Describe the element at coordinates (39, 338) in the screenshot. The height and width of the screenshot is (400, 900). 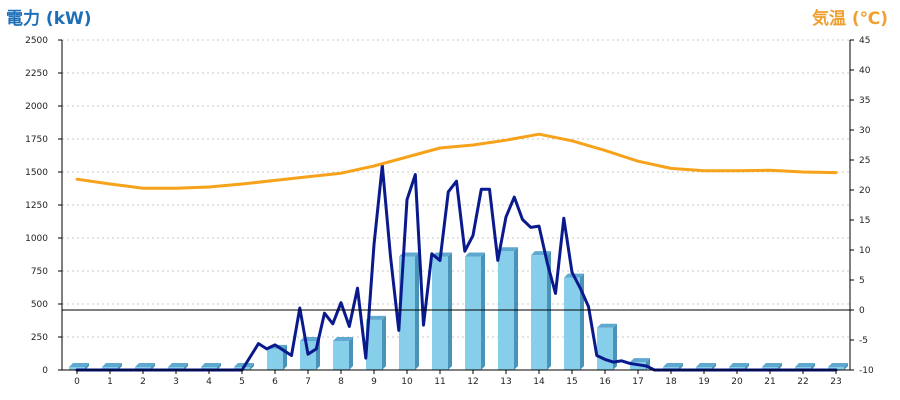
I see `y-tick-label: 250` at that location.